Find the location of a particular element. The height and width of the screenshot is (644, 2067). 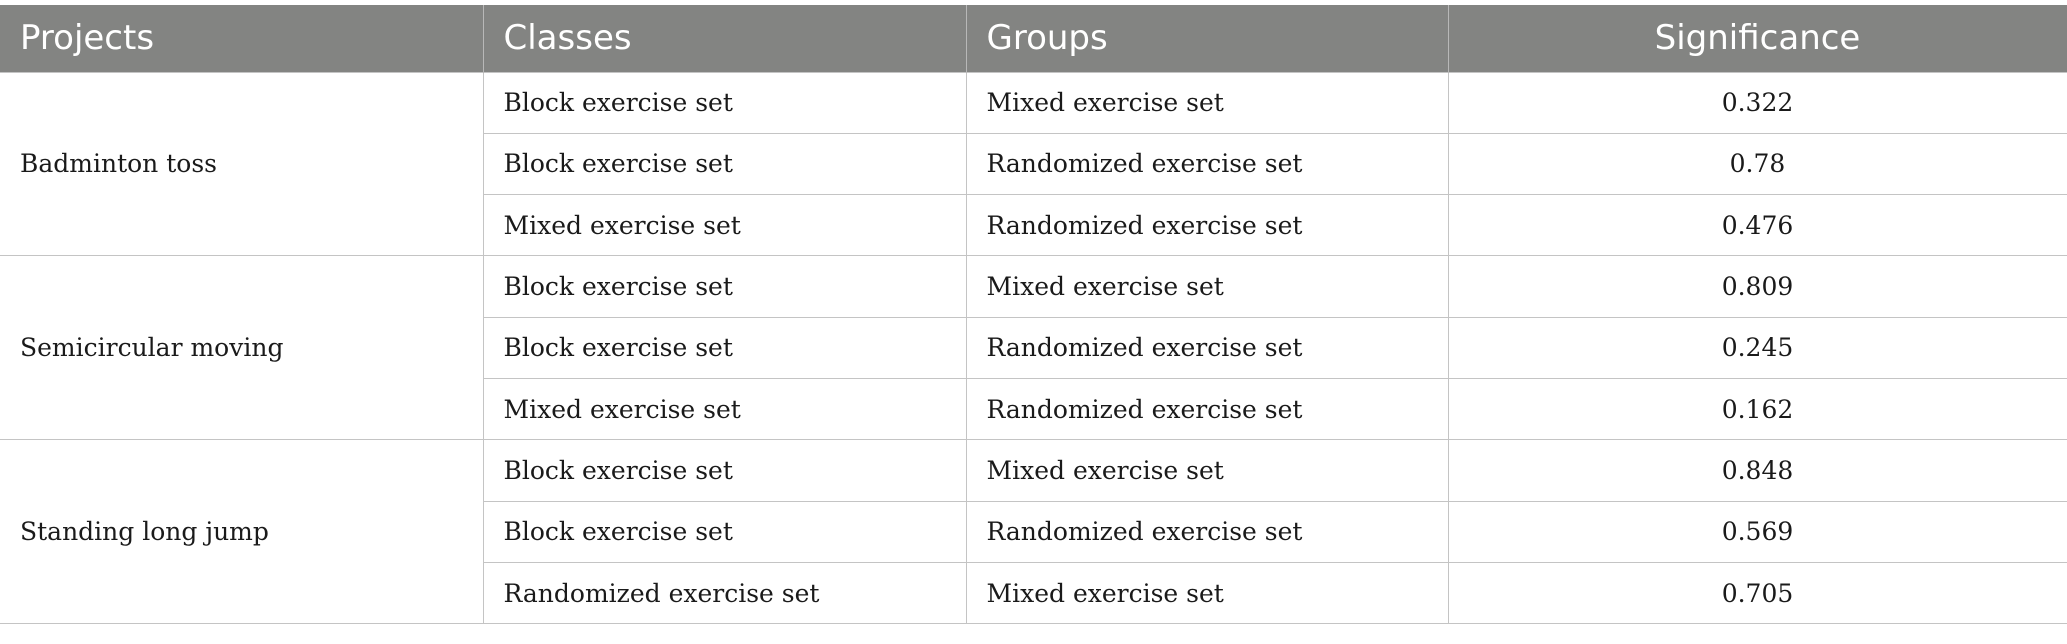

significance-cell: 0.245 is located at coordinates (1757, 347).